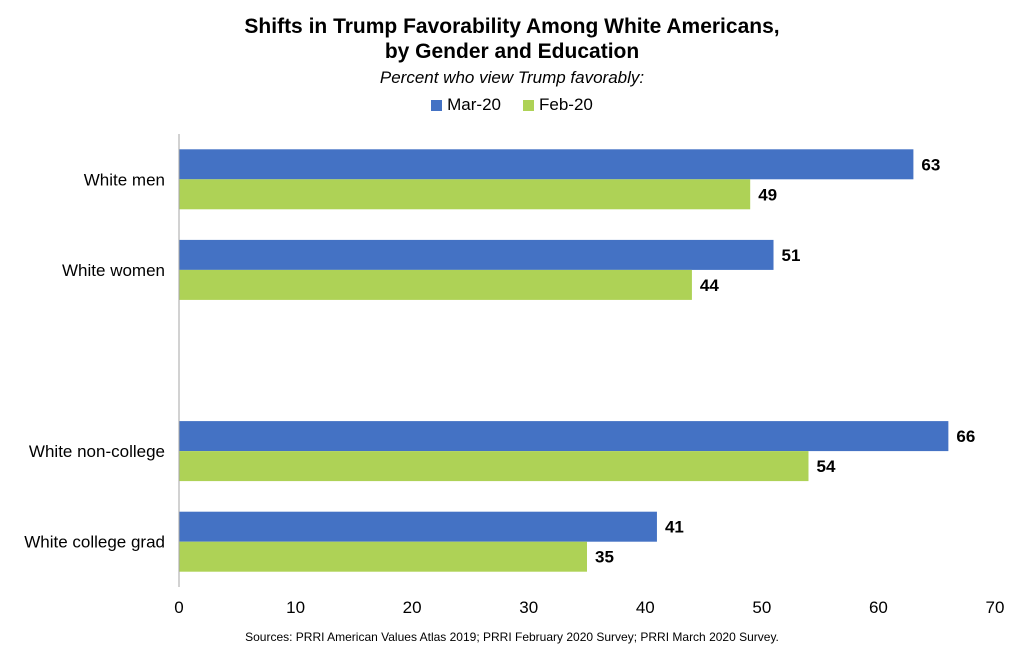 This screenshot has width=1024, height=654. Describe the element at coordinates (418, 526) in the screenshot. I see `bar-mar-20-white-college-grad` at that location.